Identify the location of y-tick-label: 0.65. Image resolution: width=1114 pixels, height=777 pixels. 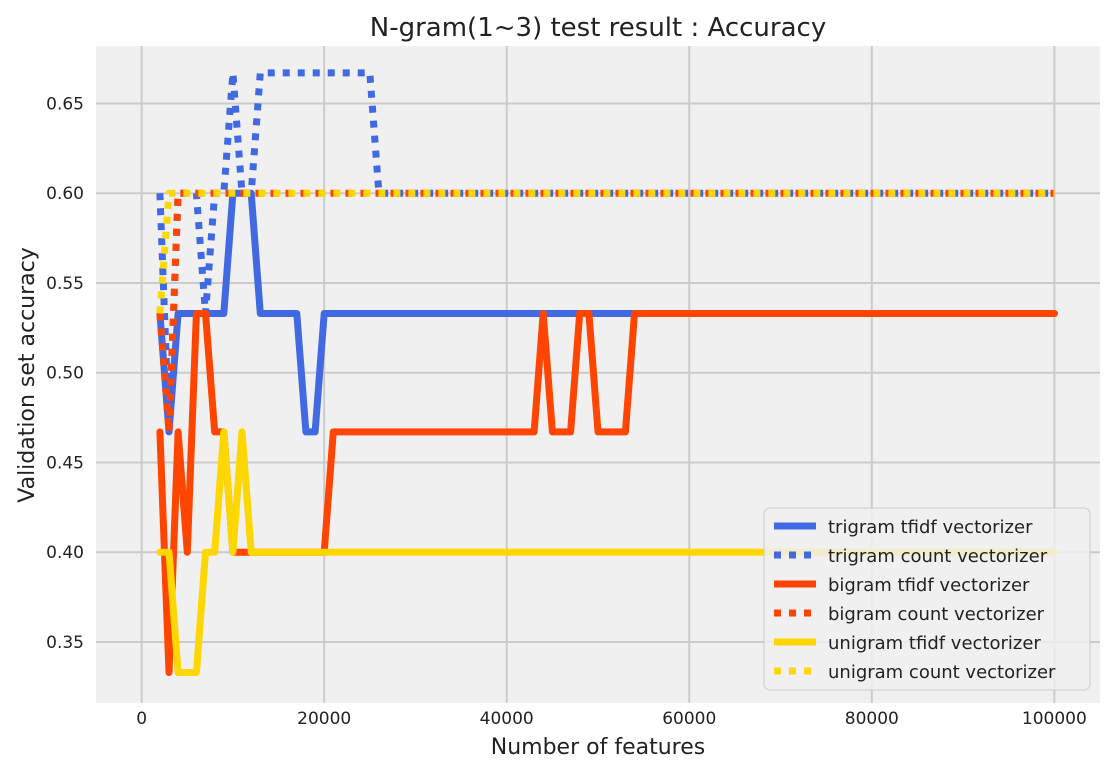
(65, 104).